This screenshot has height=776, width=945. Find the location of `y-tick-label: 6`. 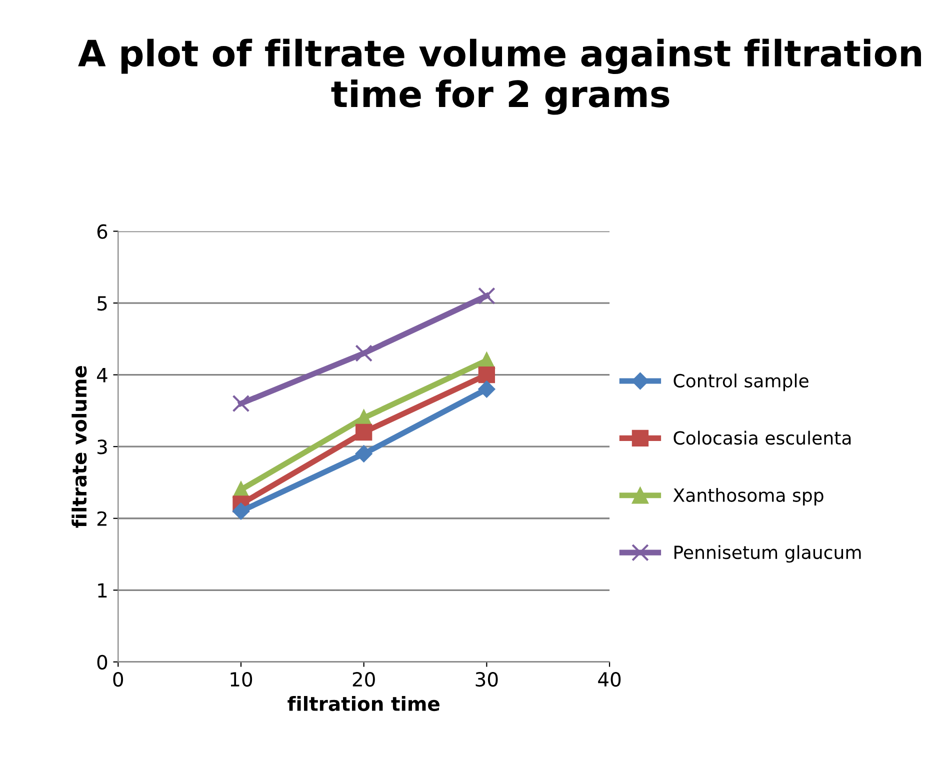

y-tick-label: 6 is located at coordinates (102, 231).